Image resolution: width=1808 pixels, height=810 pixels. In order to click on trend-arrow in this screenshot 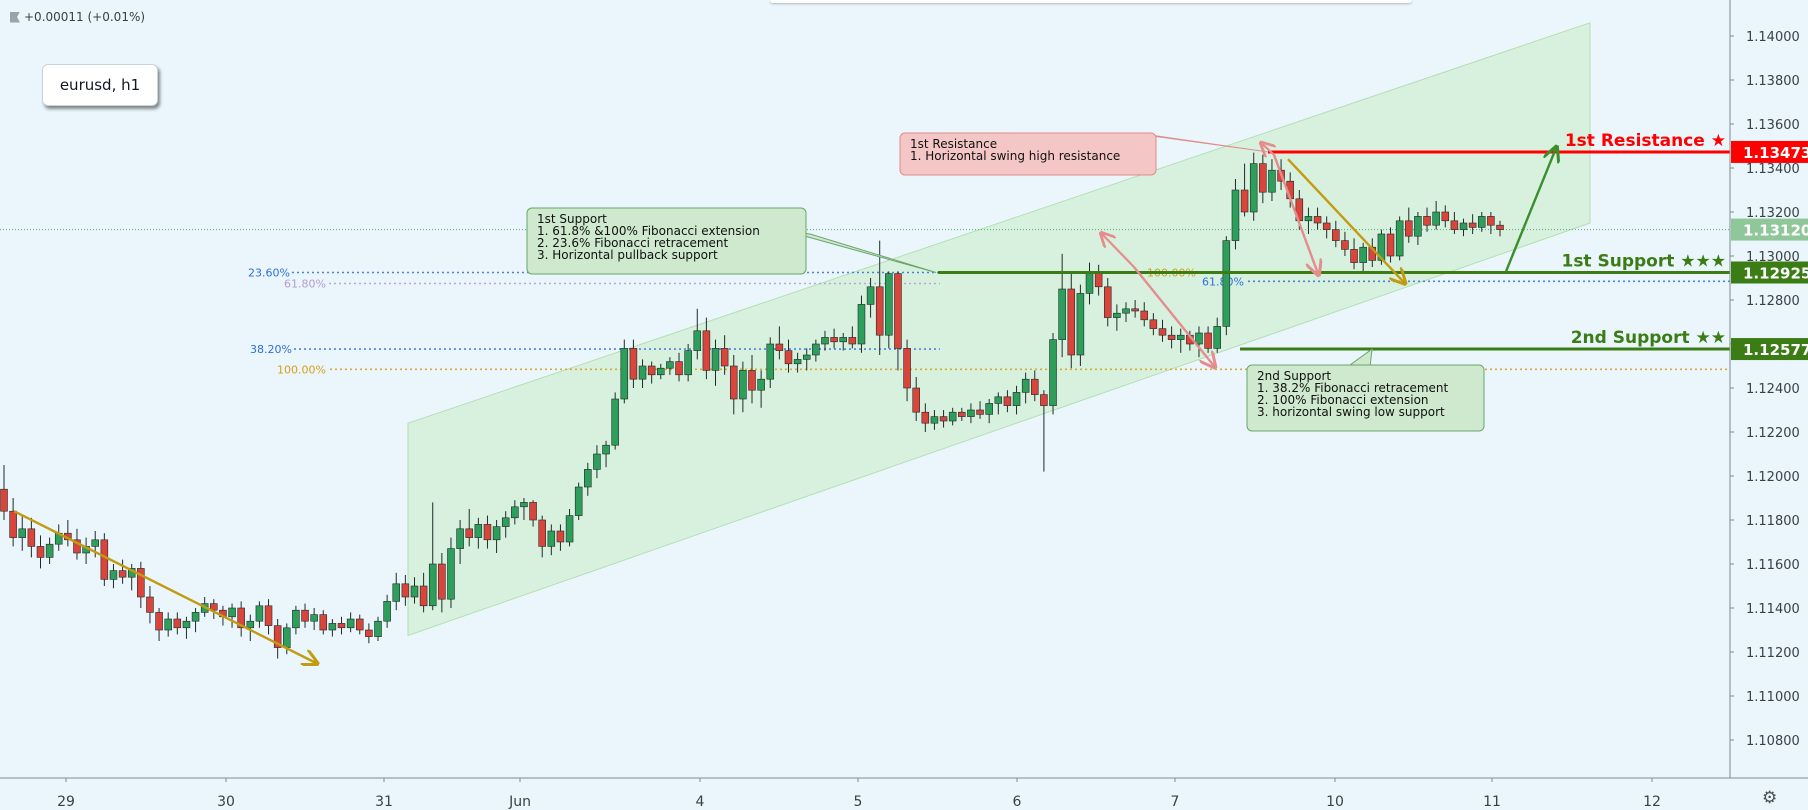, I will do `click(1345, 220)`.